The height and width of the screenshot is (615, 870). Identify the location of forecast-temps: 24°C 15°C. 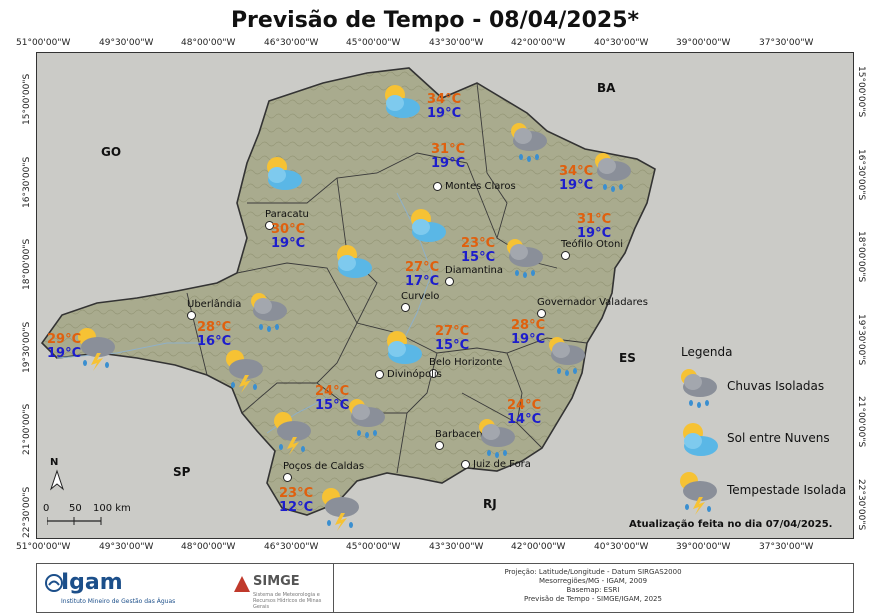
(332, 399).